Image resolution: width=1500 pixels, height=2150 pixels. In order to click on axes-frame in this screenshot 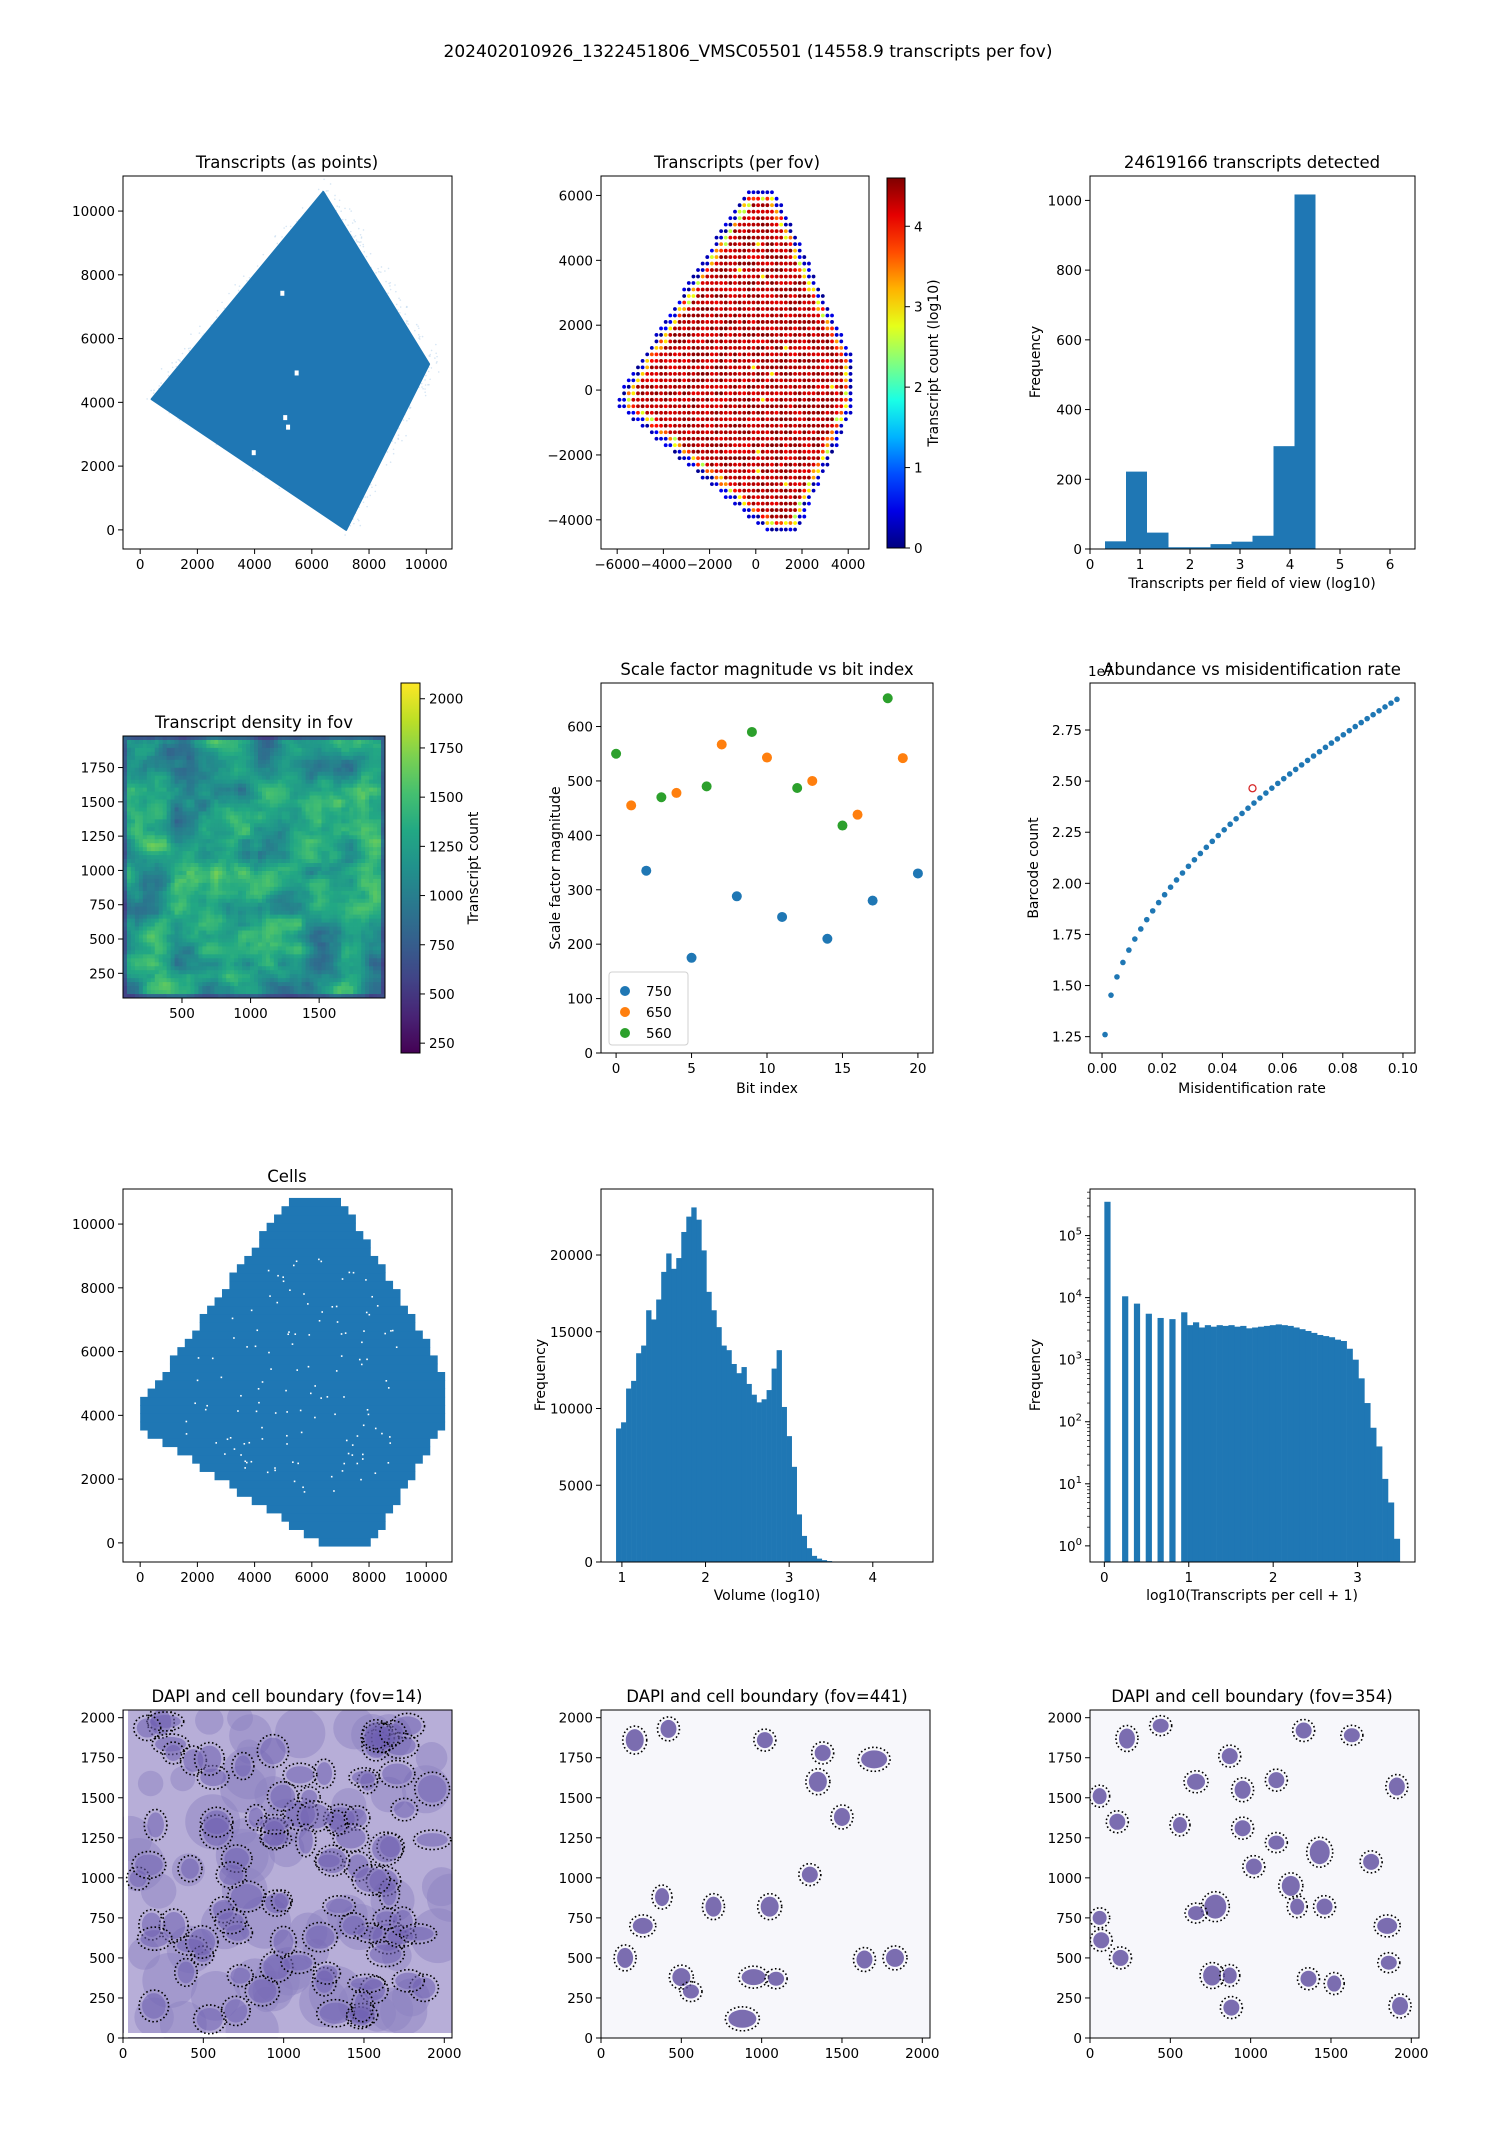, I will do `click(735, 362)`.